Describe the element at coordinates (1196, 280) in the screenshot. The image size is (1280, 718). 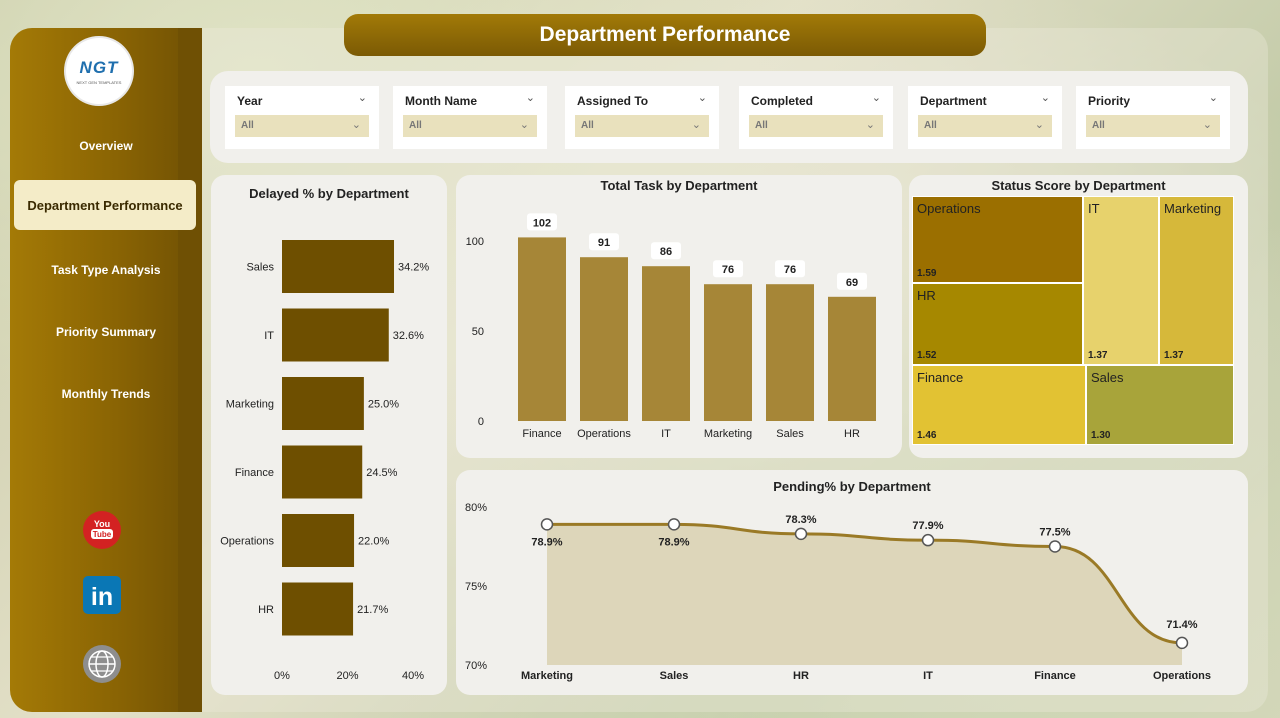
I see `treemap-cell-marketing: Marketing 1.37` at that location.